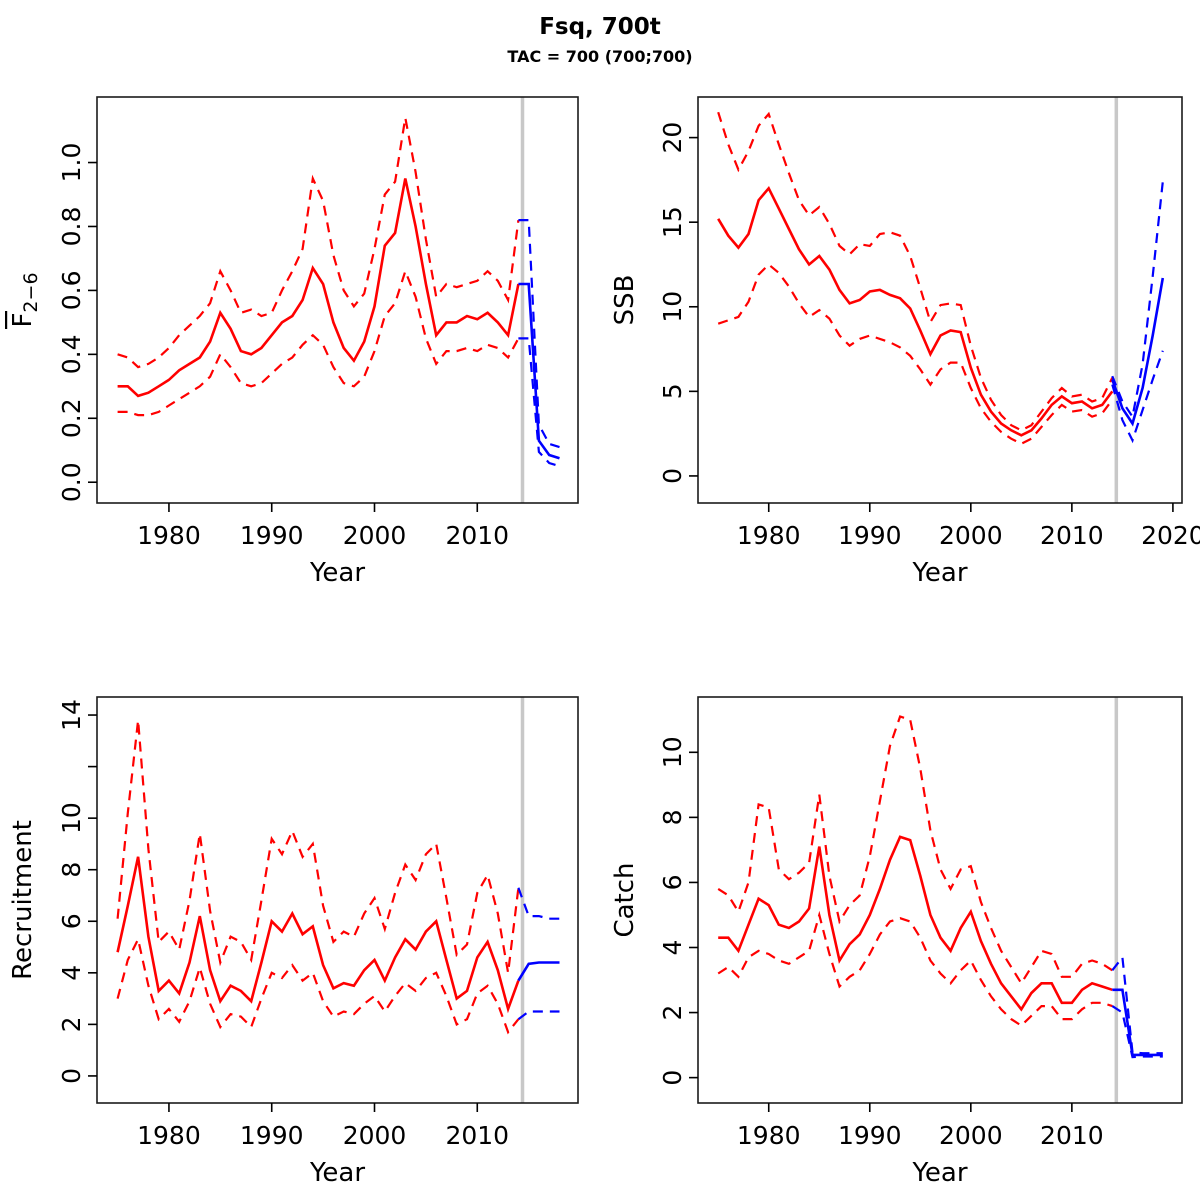  I want to click on y-axis-label-subscript: 2−6, so click(31, 292).